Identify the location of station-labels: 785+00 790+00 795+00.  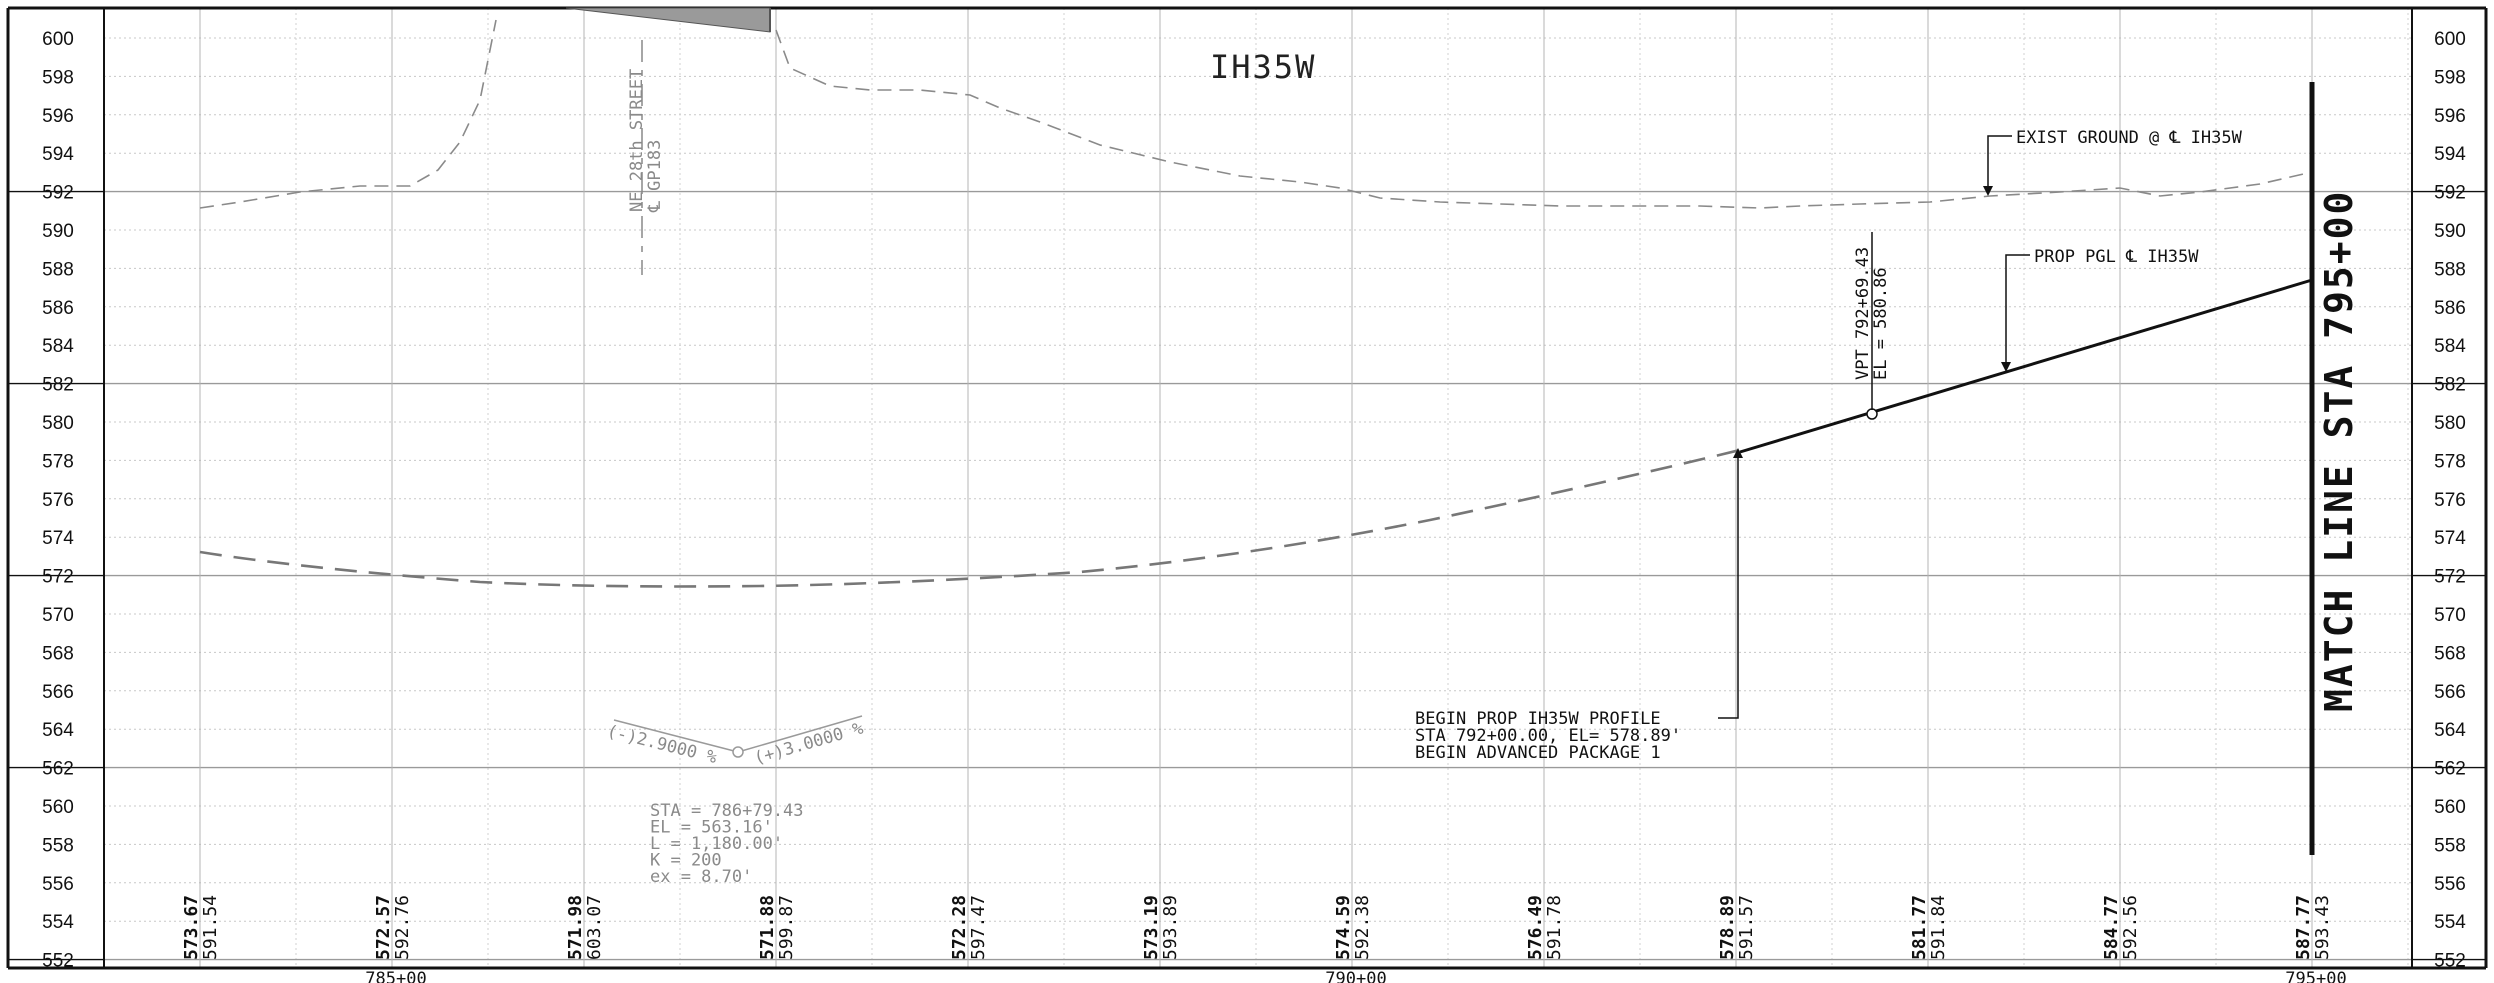
(1355, 976).